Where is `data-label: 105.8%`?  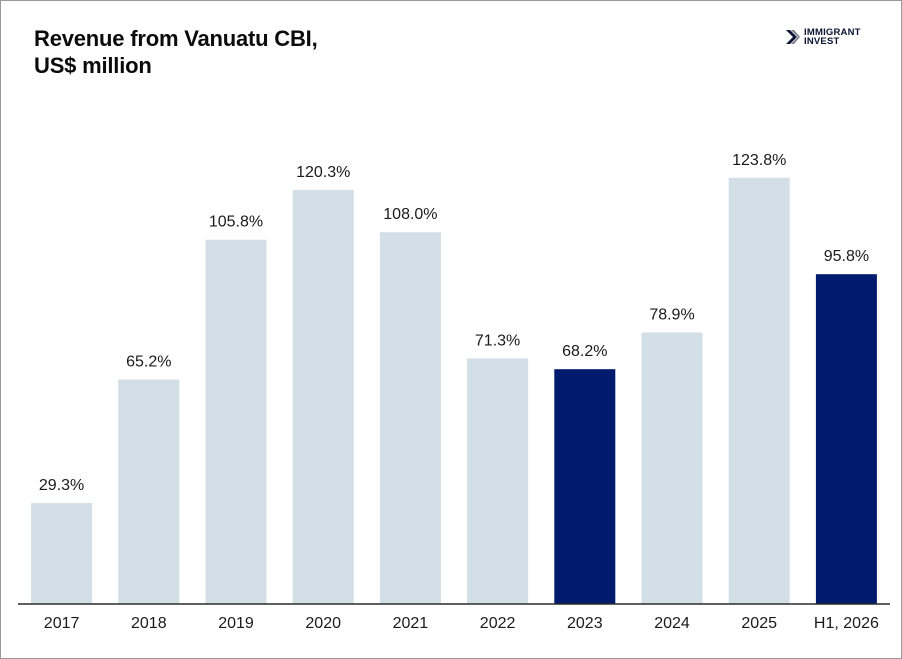 data-label: 105.8% is located at coordinates (236, 222).